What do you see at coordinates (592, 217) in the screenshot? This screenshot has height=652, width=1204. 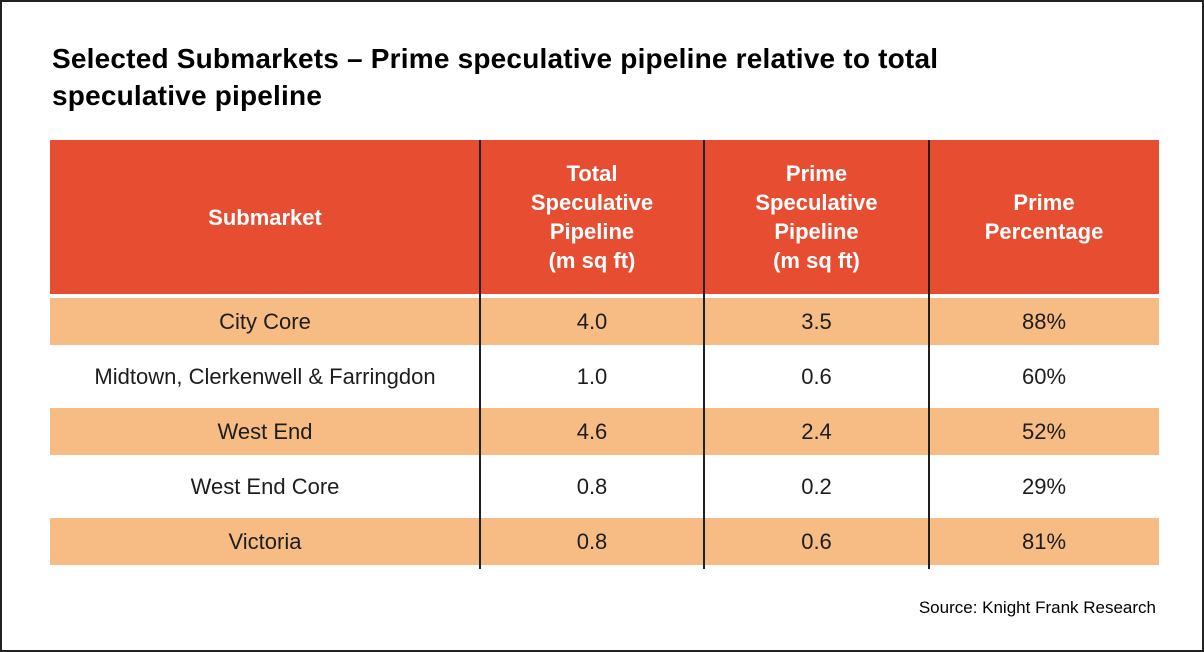 I see `column-header-total-speculative-pipeline: Total Speculative Pipeline (m sq ft)` at bounding box center [592, 217].